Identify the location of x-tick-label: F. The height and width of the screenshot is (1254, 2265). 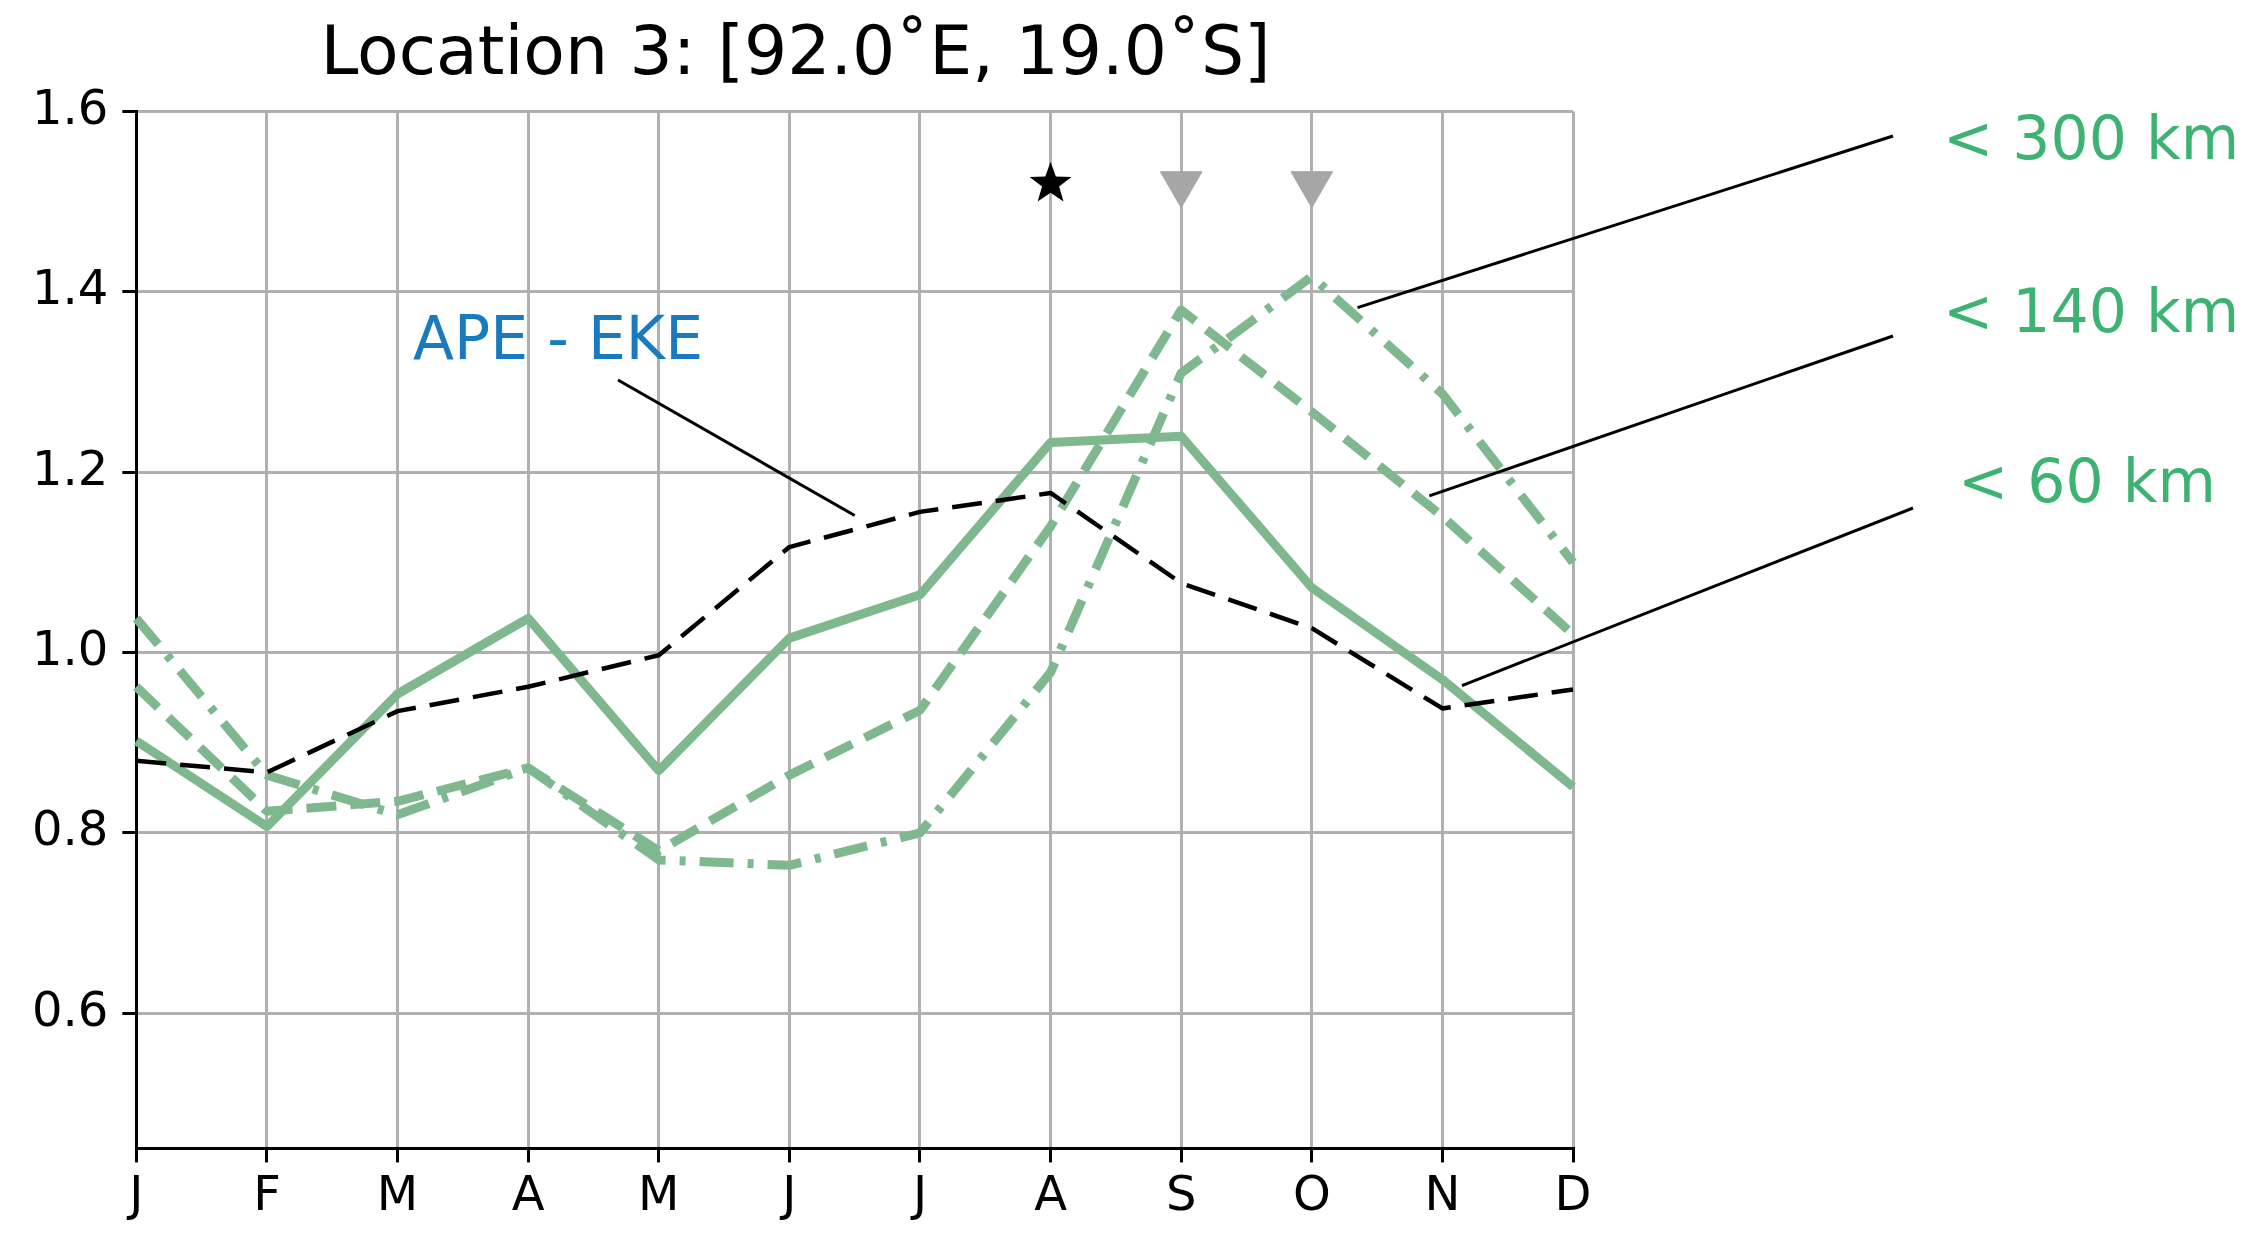
(267, 1192).